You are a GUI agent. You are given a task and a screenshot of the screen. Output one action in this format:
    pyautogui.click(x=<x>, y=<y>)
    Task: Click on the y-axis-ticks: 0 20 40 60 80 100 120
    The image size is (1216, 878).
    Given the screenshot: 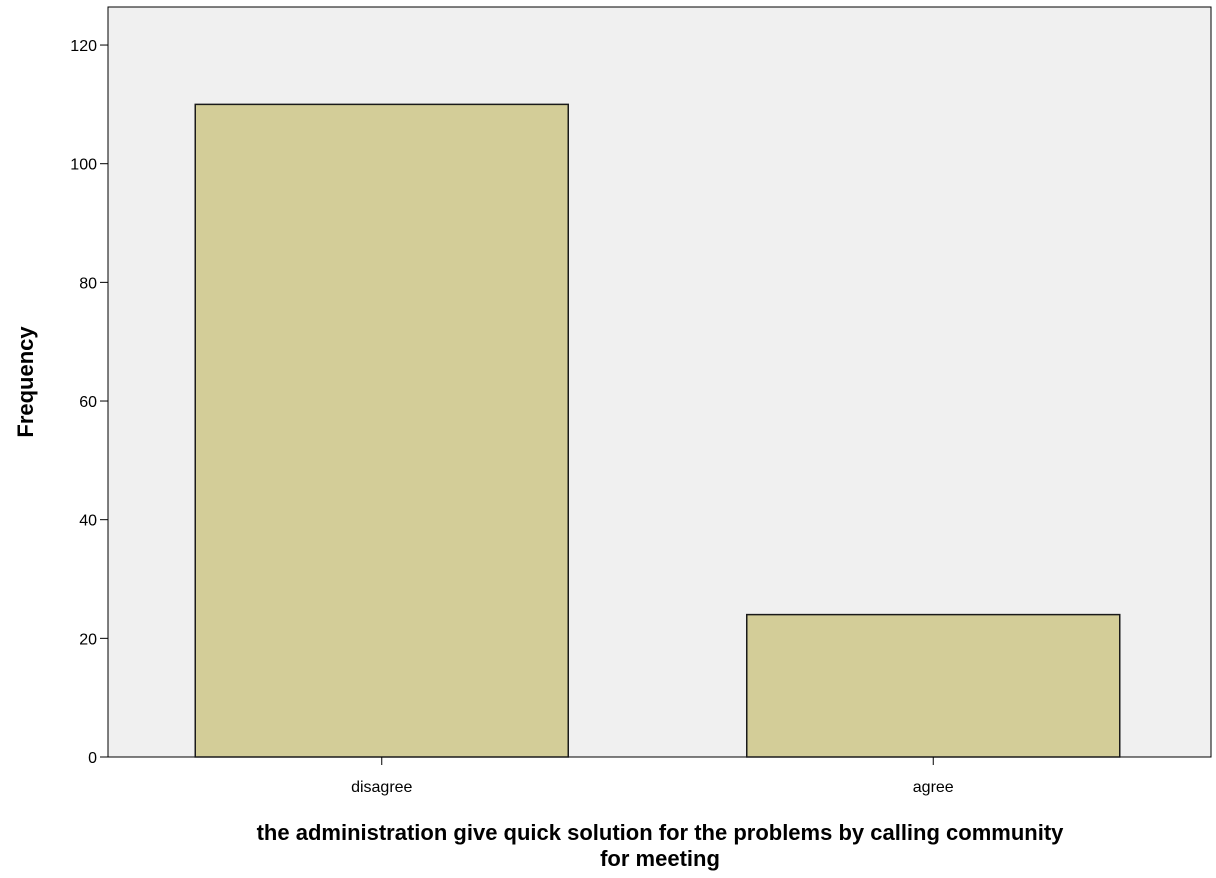 What is the action you would take?
    pyautogui.click(x=89, y=402)
    